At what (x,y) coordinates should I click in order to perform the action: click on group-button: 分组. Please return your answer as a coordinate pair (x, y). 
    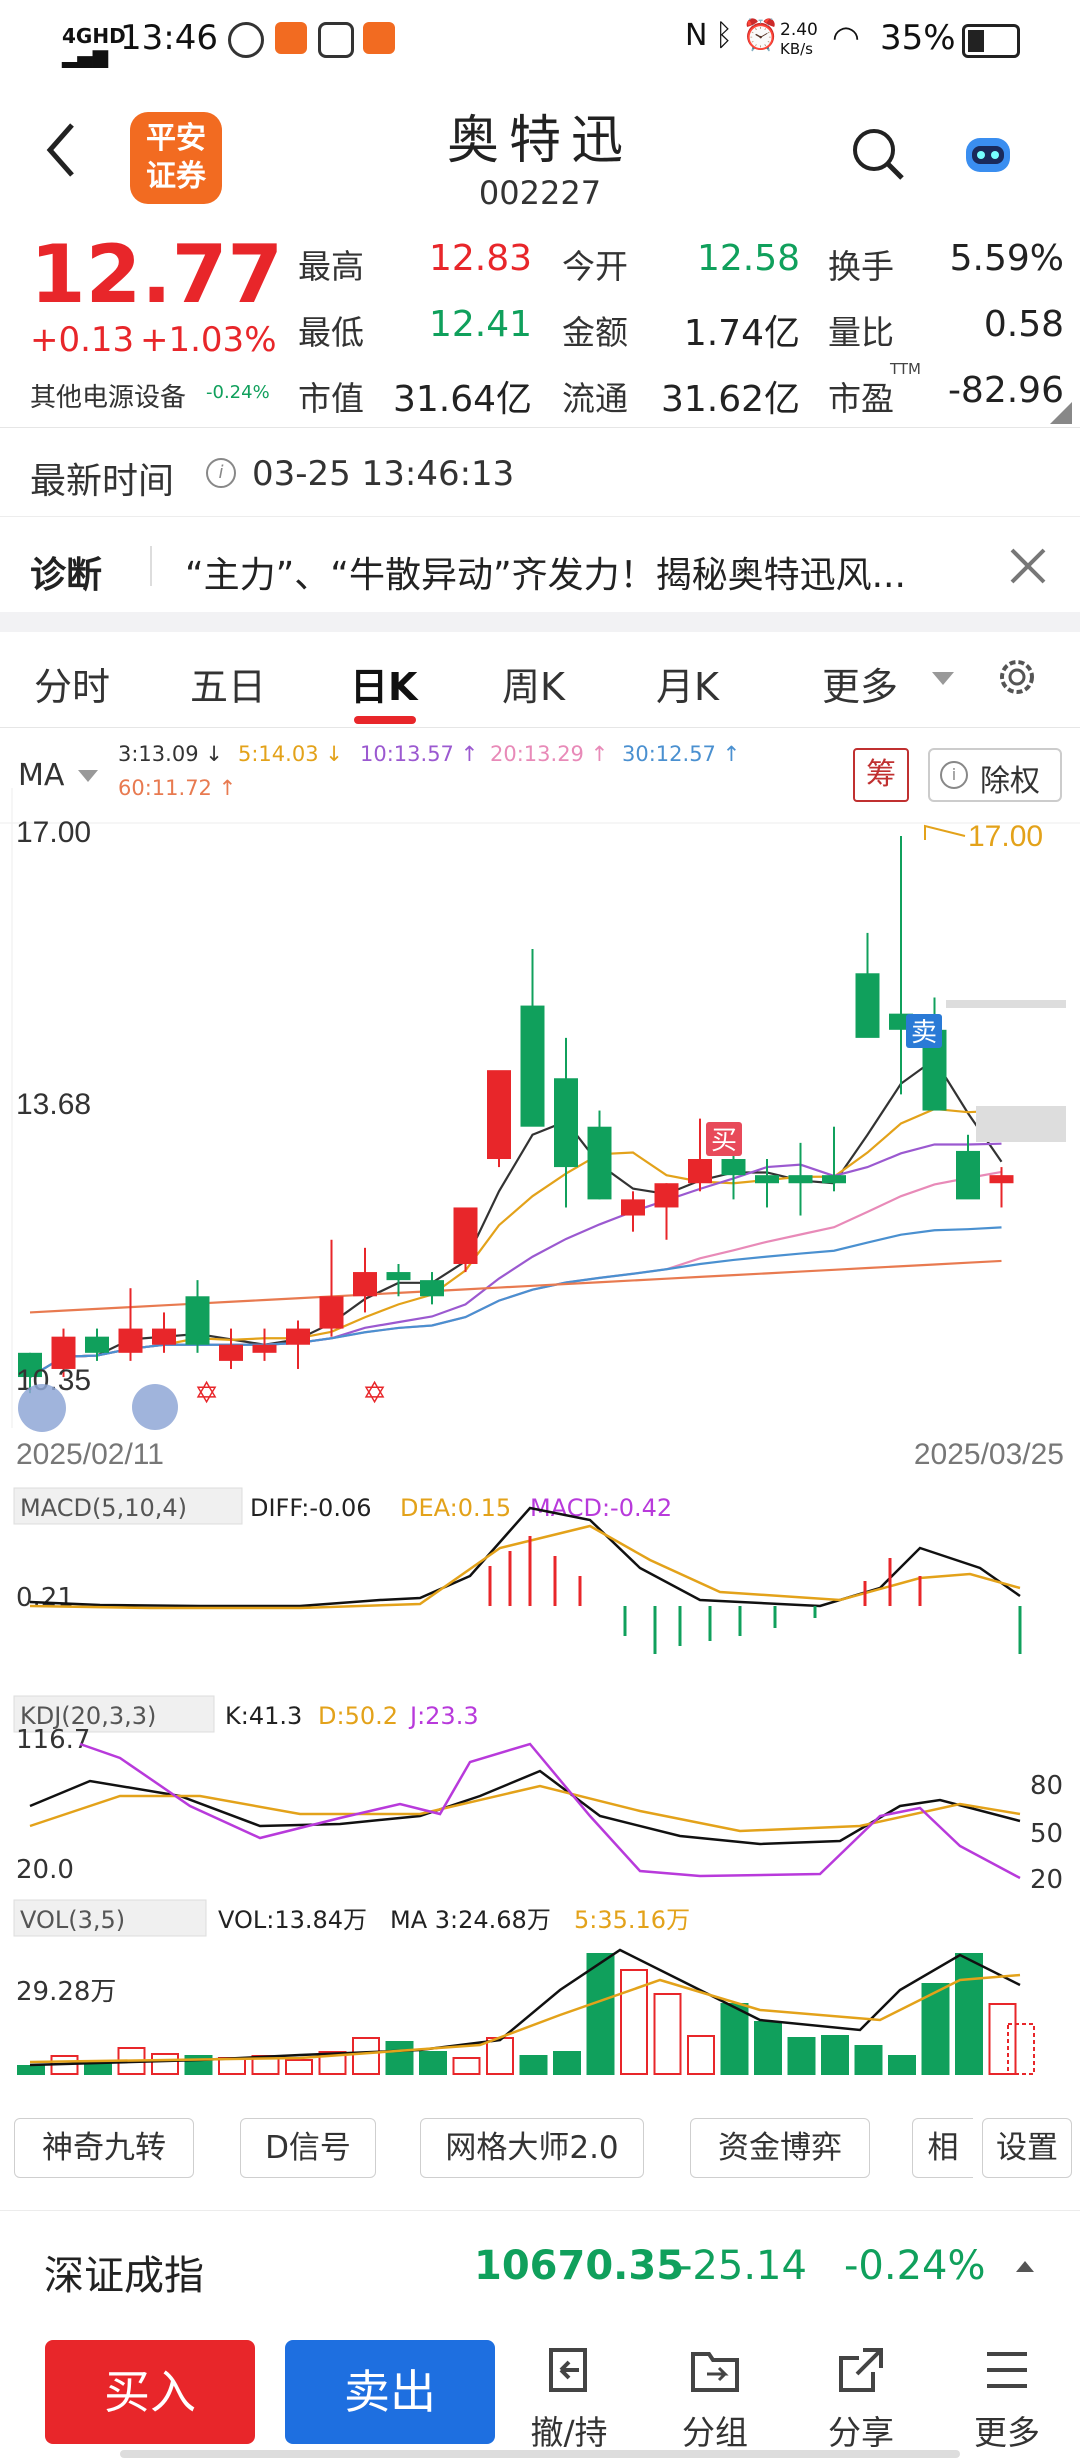
    Looking at the image, I should click on (715, 2398).